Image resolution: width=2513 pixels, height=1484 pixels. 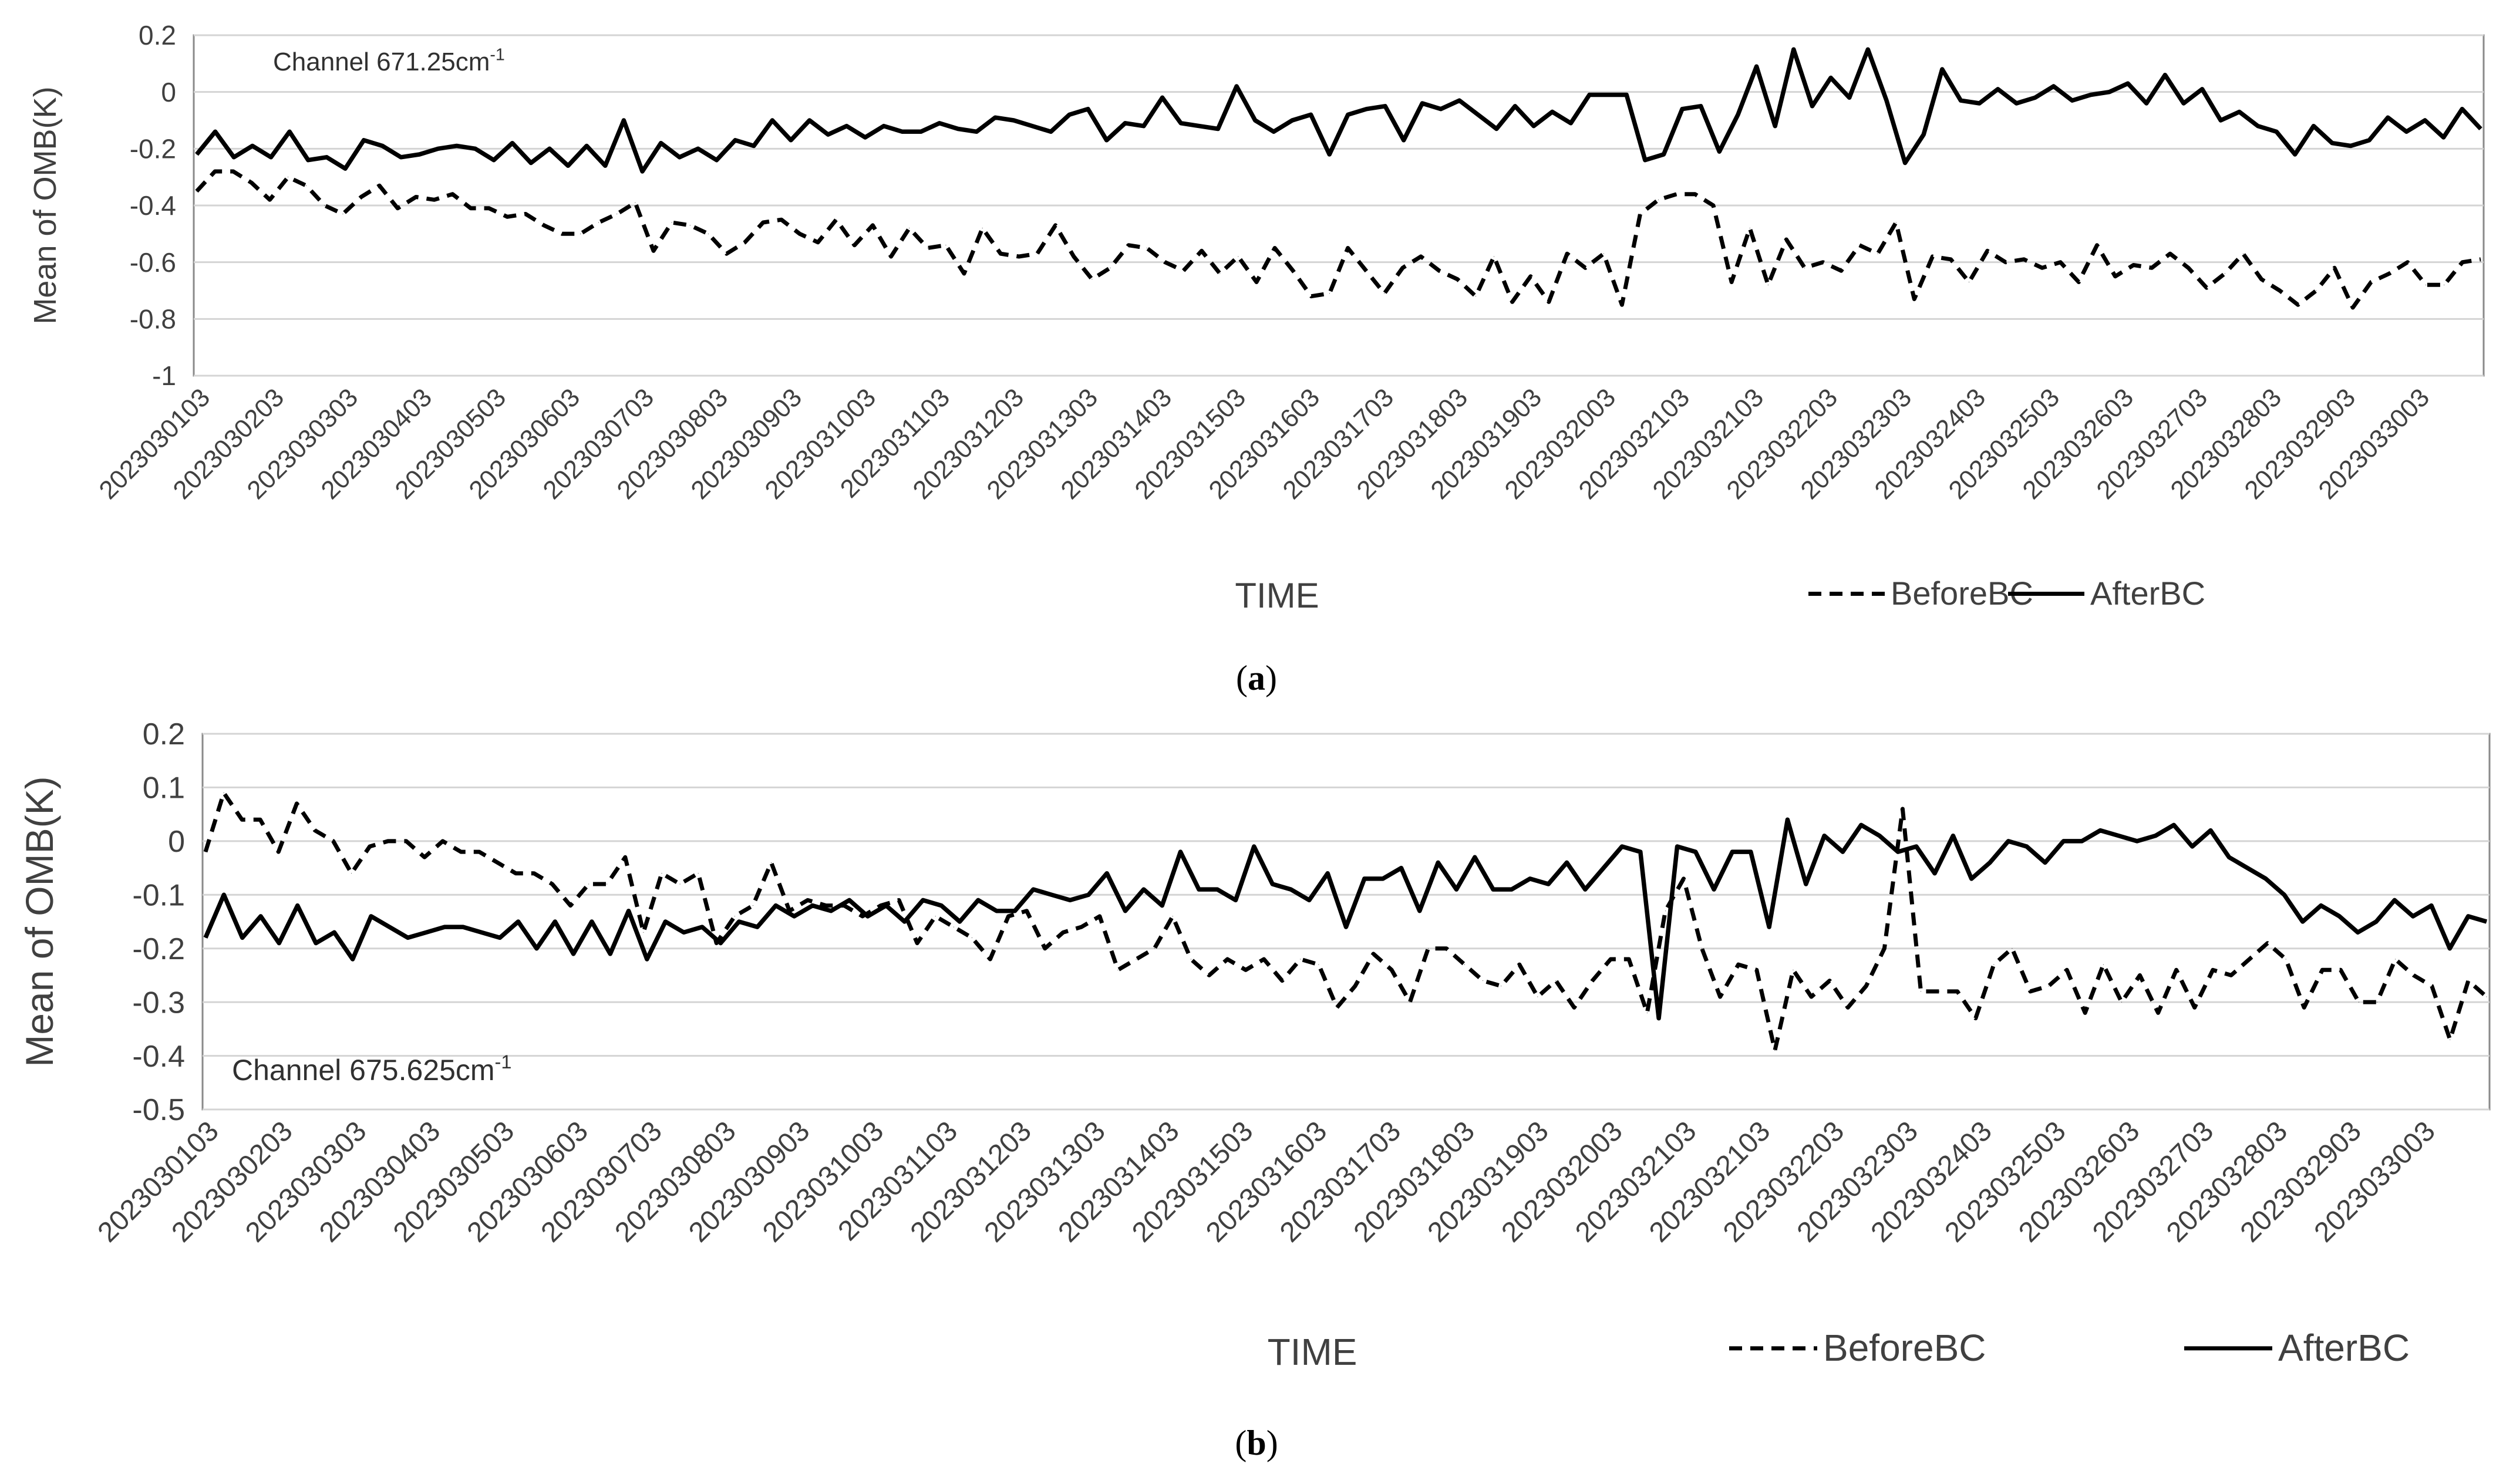 What do you see at coordinates (153, 318) in the screenshot?
I see `y-tick-label: -0.8` at bounding box center [153, 318].